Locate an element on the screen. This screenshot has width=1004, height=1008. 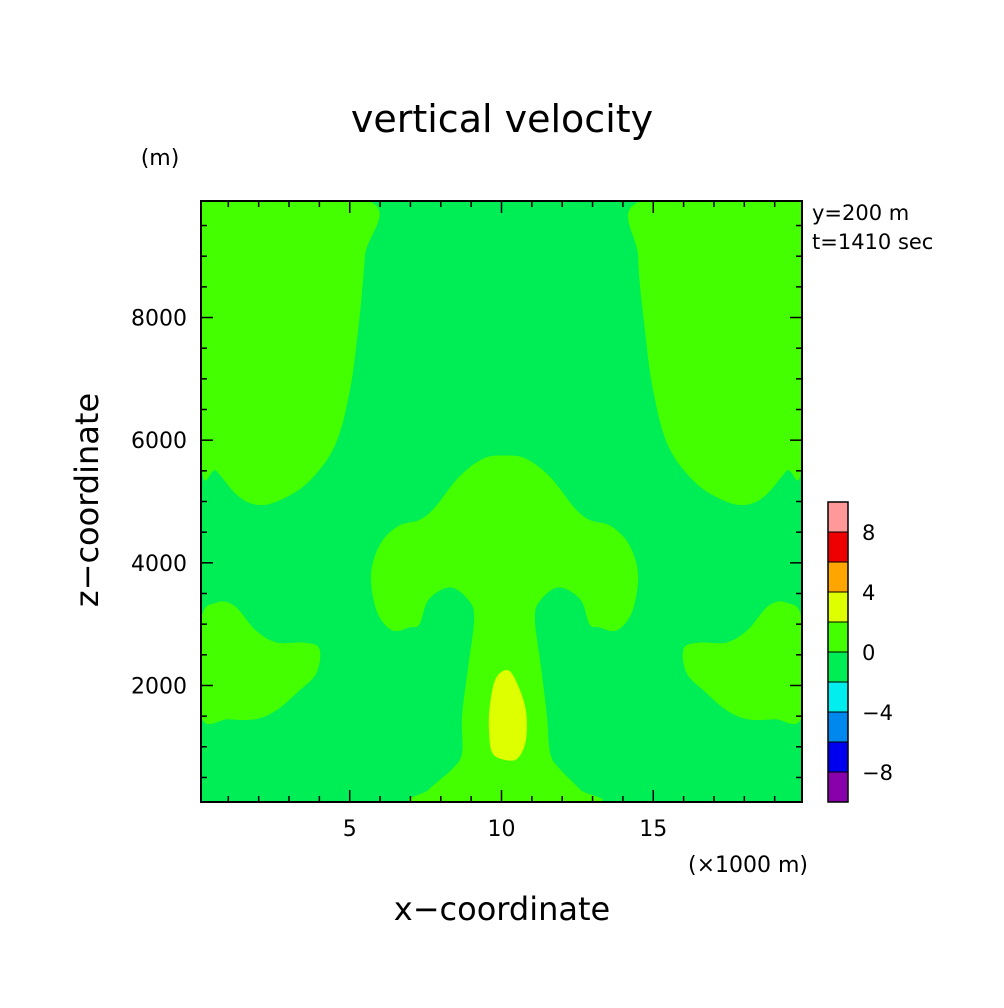
x-tick-label: 5 is located at coordinates (350, 829).